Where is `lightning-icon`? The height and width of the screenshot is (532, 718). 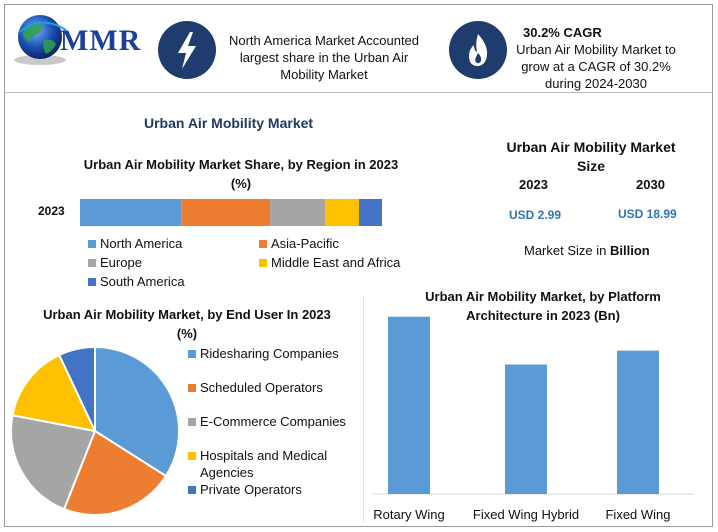
lightning-icon is located at coordinates (187, 50).